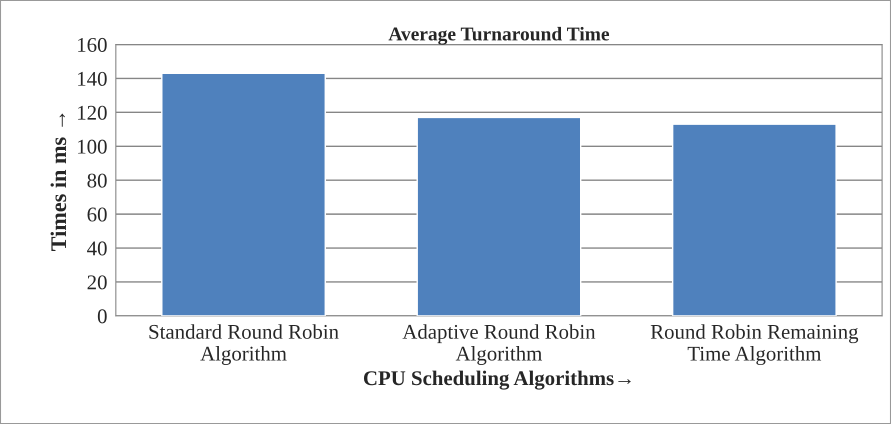 The image size is (891, 424). What do you see at coordinates (97, 248) in the screenshot?
I see `y-tick-label: 40` at bounding box center [97, 248].